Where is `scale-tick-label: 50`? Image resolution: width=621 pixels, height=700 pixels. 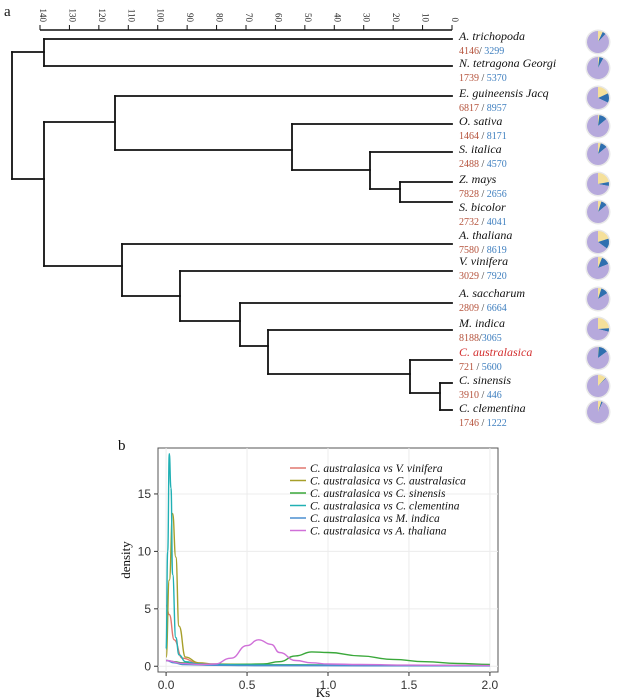
scale-tick-label: 50 is located at coordinates (308, 18).